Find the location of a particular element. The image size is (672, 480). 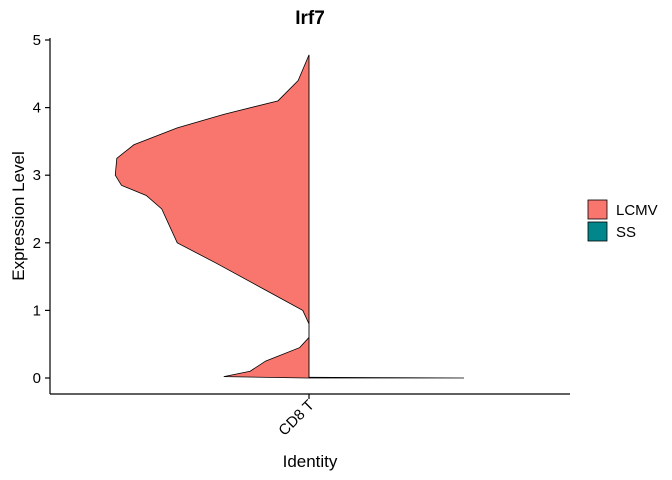

chart-title: Irf7 is located at coordinates (310, 18).